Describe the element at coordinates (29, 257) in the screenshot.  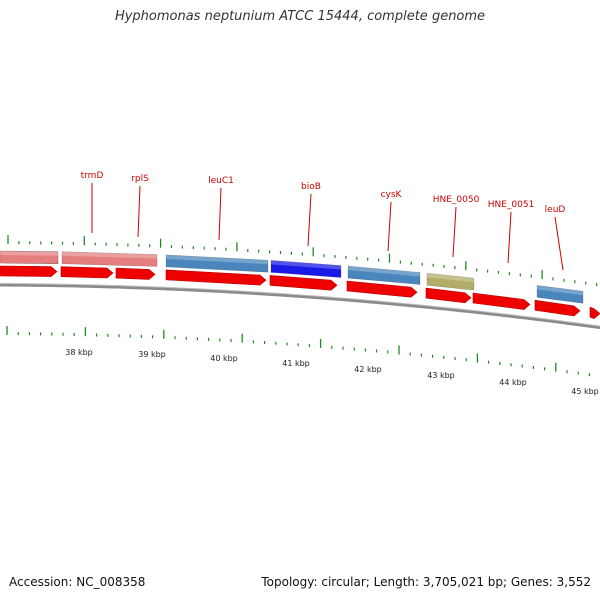
I see `feature-bar-trmd` at that location.